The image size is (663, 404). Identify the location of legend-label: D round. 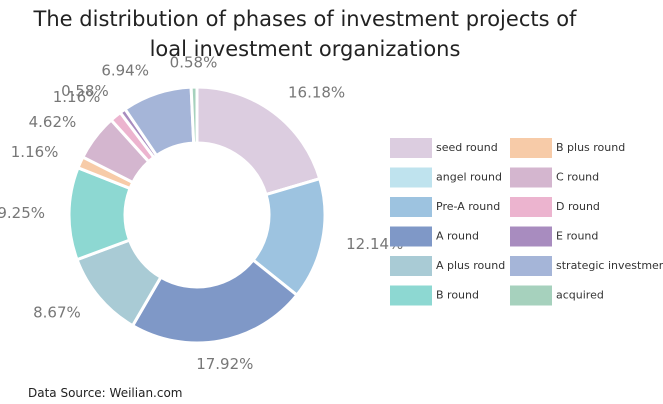
(578, 206).